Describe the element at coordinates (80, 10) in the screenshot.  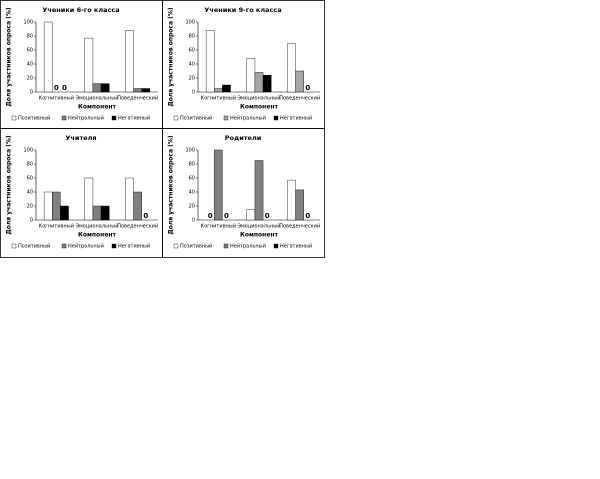
I see `chart-title: Ученики 6-го класса` at that location.